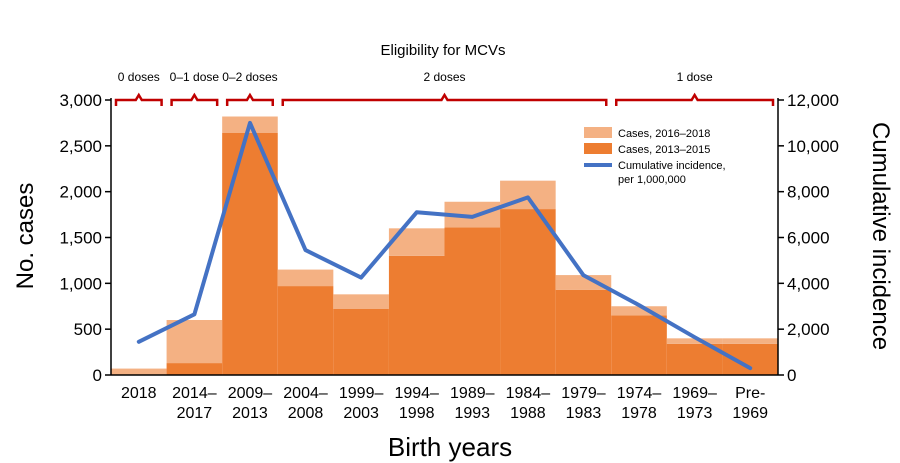 The image size is (900, 463). Describe the element at coordinates (639, 393) in the screenshot. I see `x-tick-label: 1974–` at that location.